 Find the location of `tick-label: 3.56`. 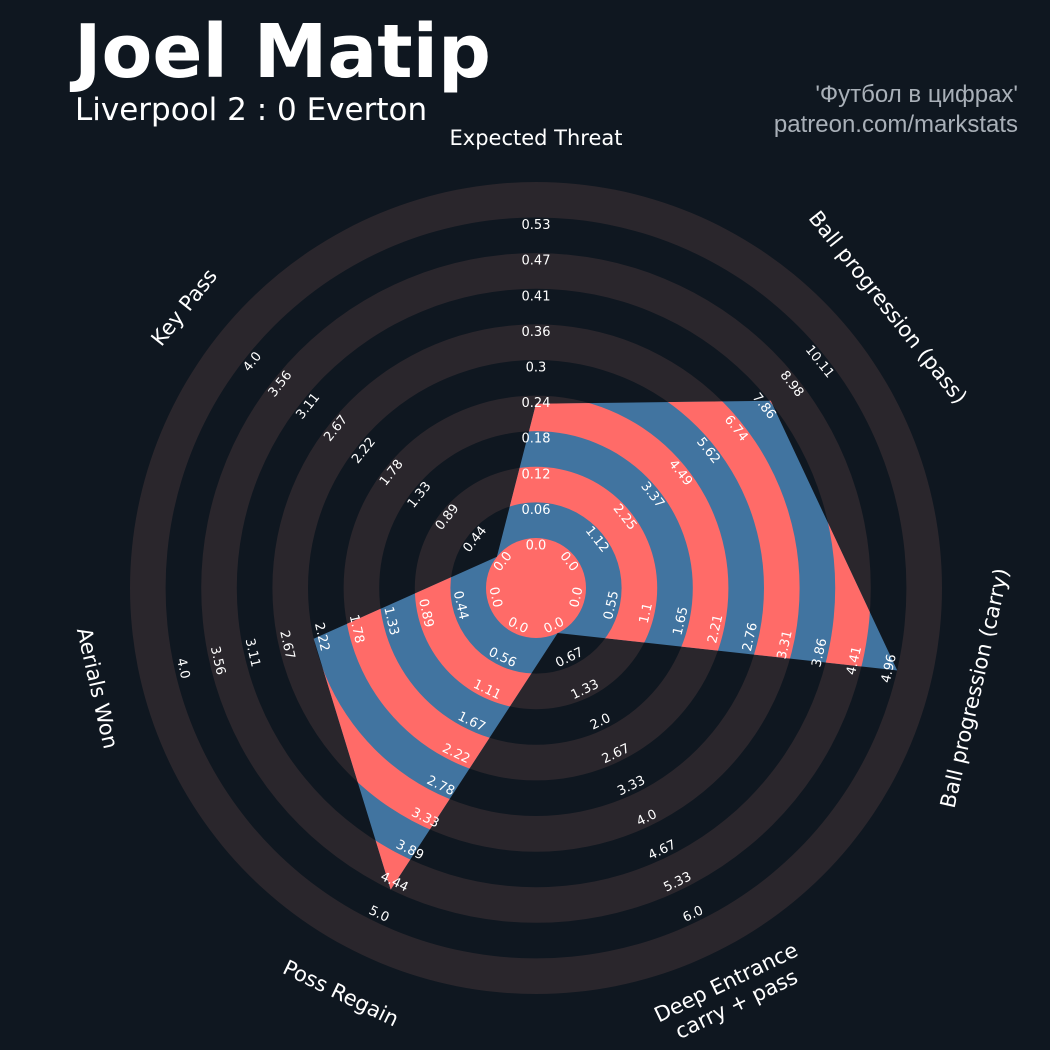

tick-label: 3.56 is located at coordinates (217, 661).